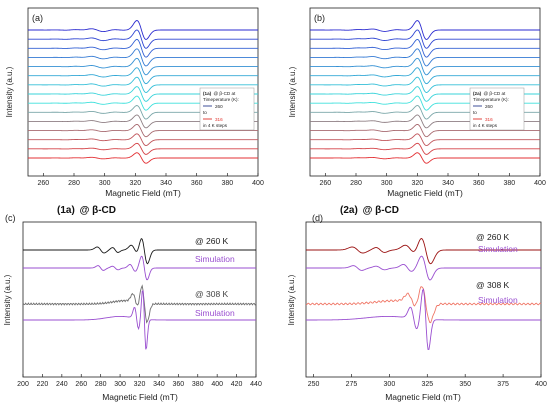  What do you see at coordinates (139, 381) in the screenshot?
I see `panel-c-x-ticks: 200 220 240 260 280 300 320 340 360 380 400 420 440` at bounding box center [139, 381].